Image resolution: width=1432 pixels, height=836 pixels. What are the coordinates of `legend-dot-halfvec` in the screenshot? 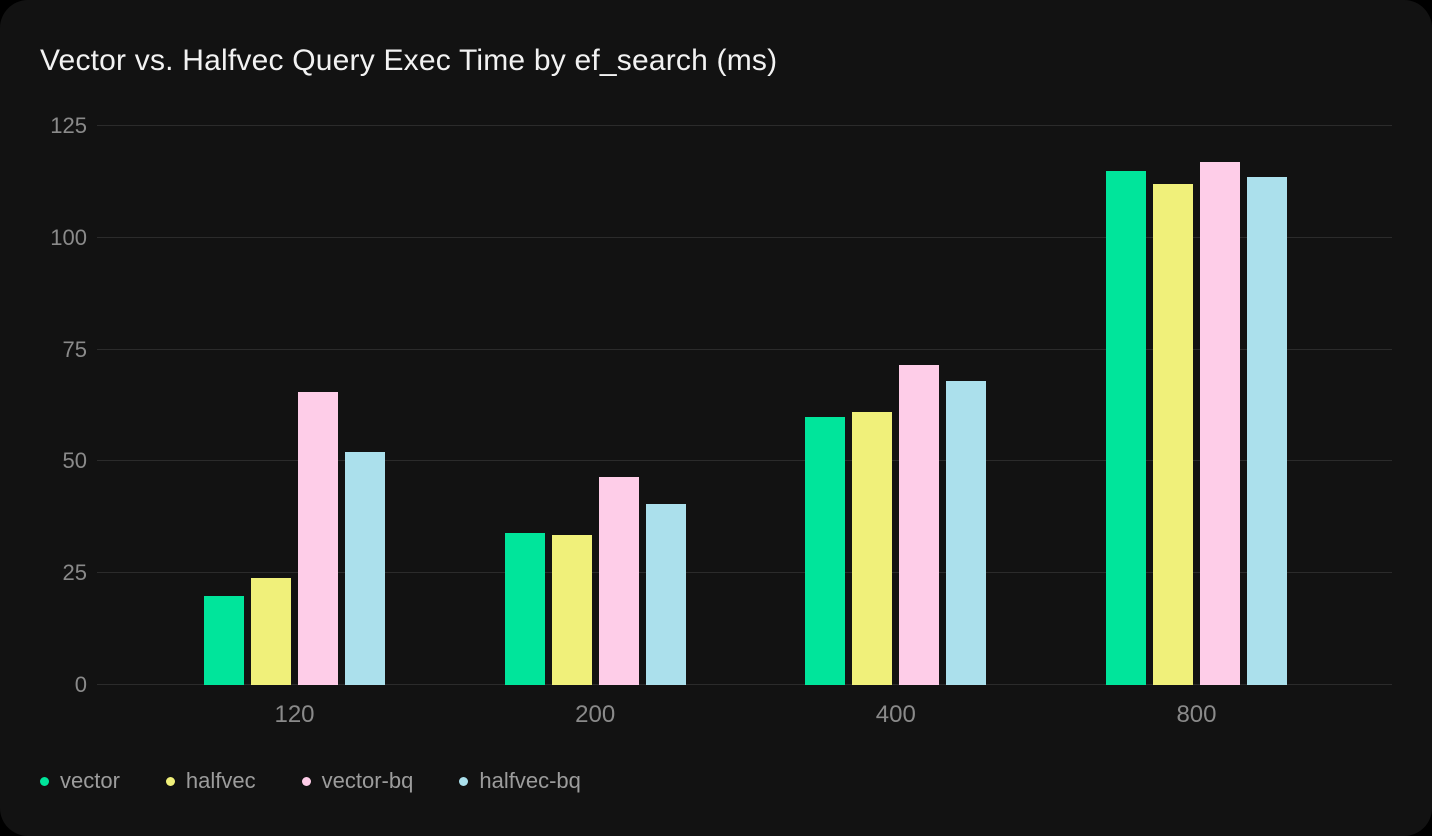 It's located at (170, 781).